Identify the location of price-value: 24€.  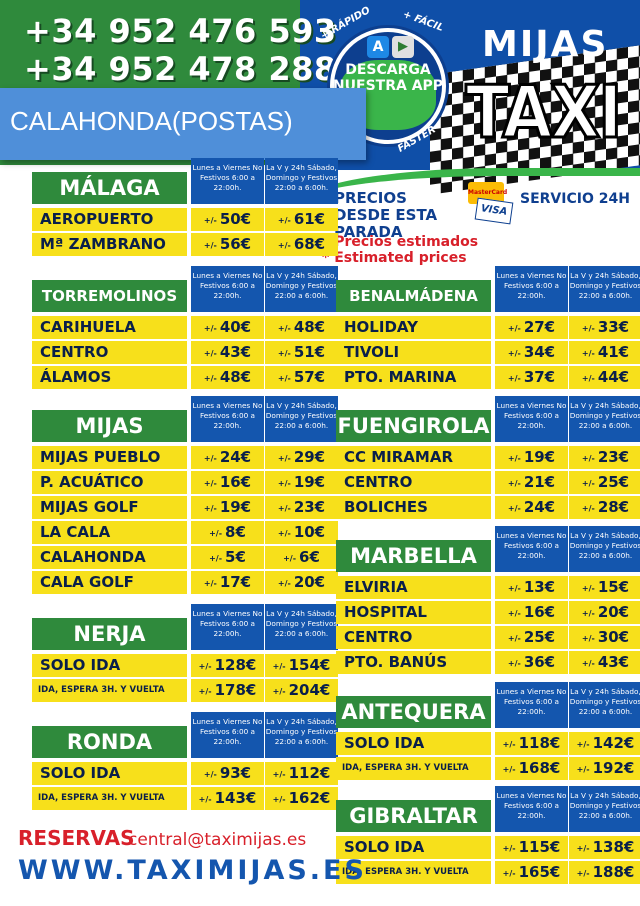
(235, 457).